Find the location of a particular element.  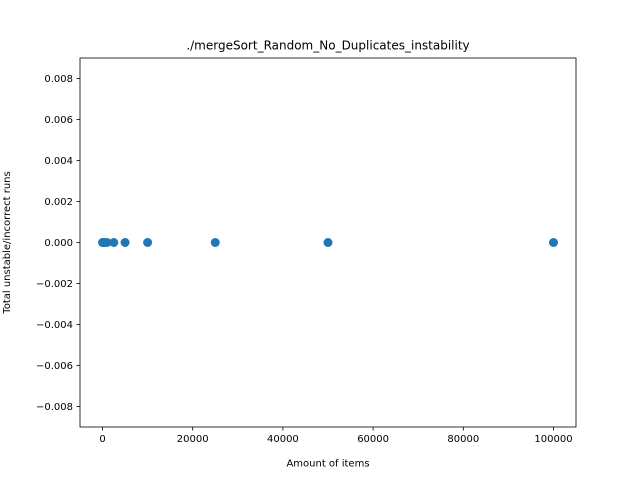

y-tick-label: −0.008 is located at coordinates (54, 407).